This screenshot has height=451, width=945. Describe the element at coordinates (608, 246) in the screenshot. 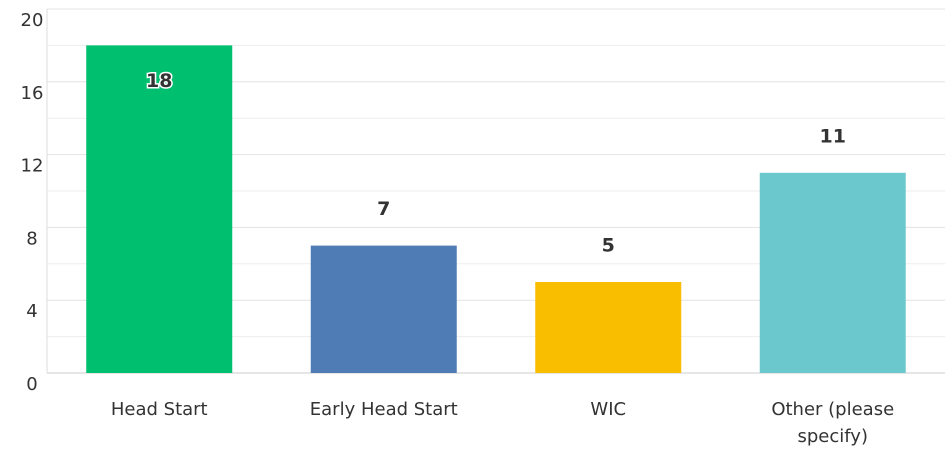

I see `data-label: 5` at that location.